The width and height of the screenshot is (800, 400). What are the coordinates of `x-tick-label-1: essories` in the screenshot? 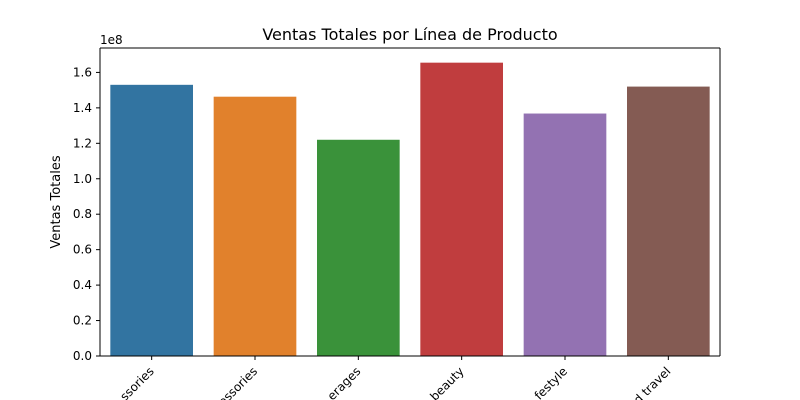 It's located at (237, 382).